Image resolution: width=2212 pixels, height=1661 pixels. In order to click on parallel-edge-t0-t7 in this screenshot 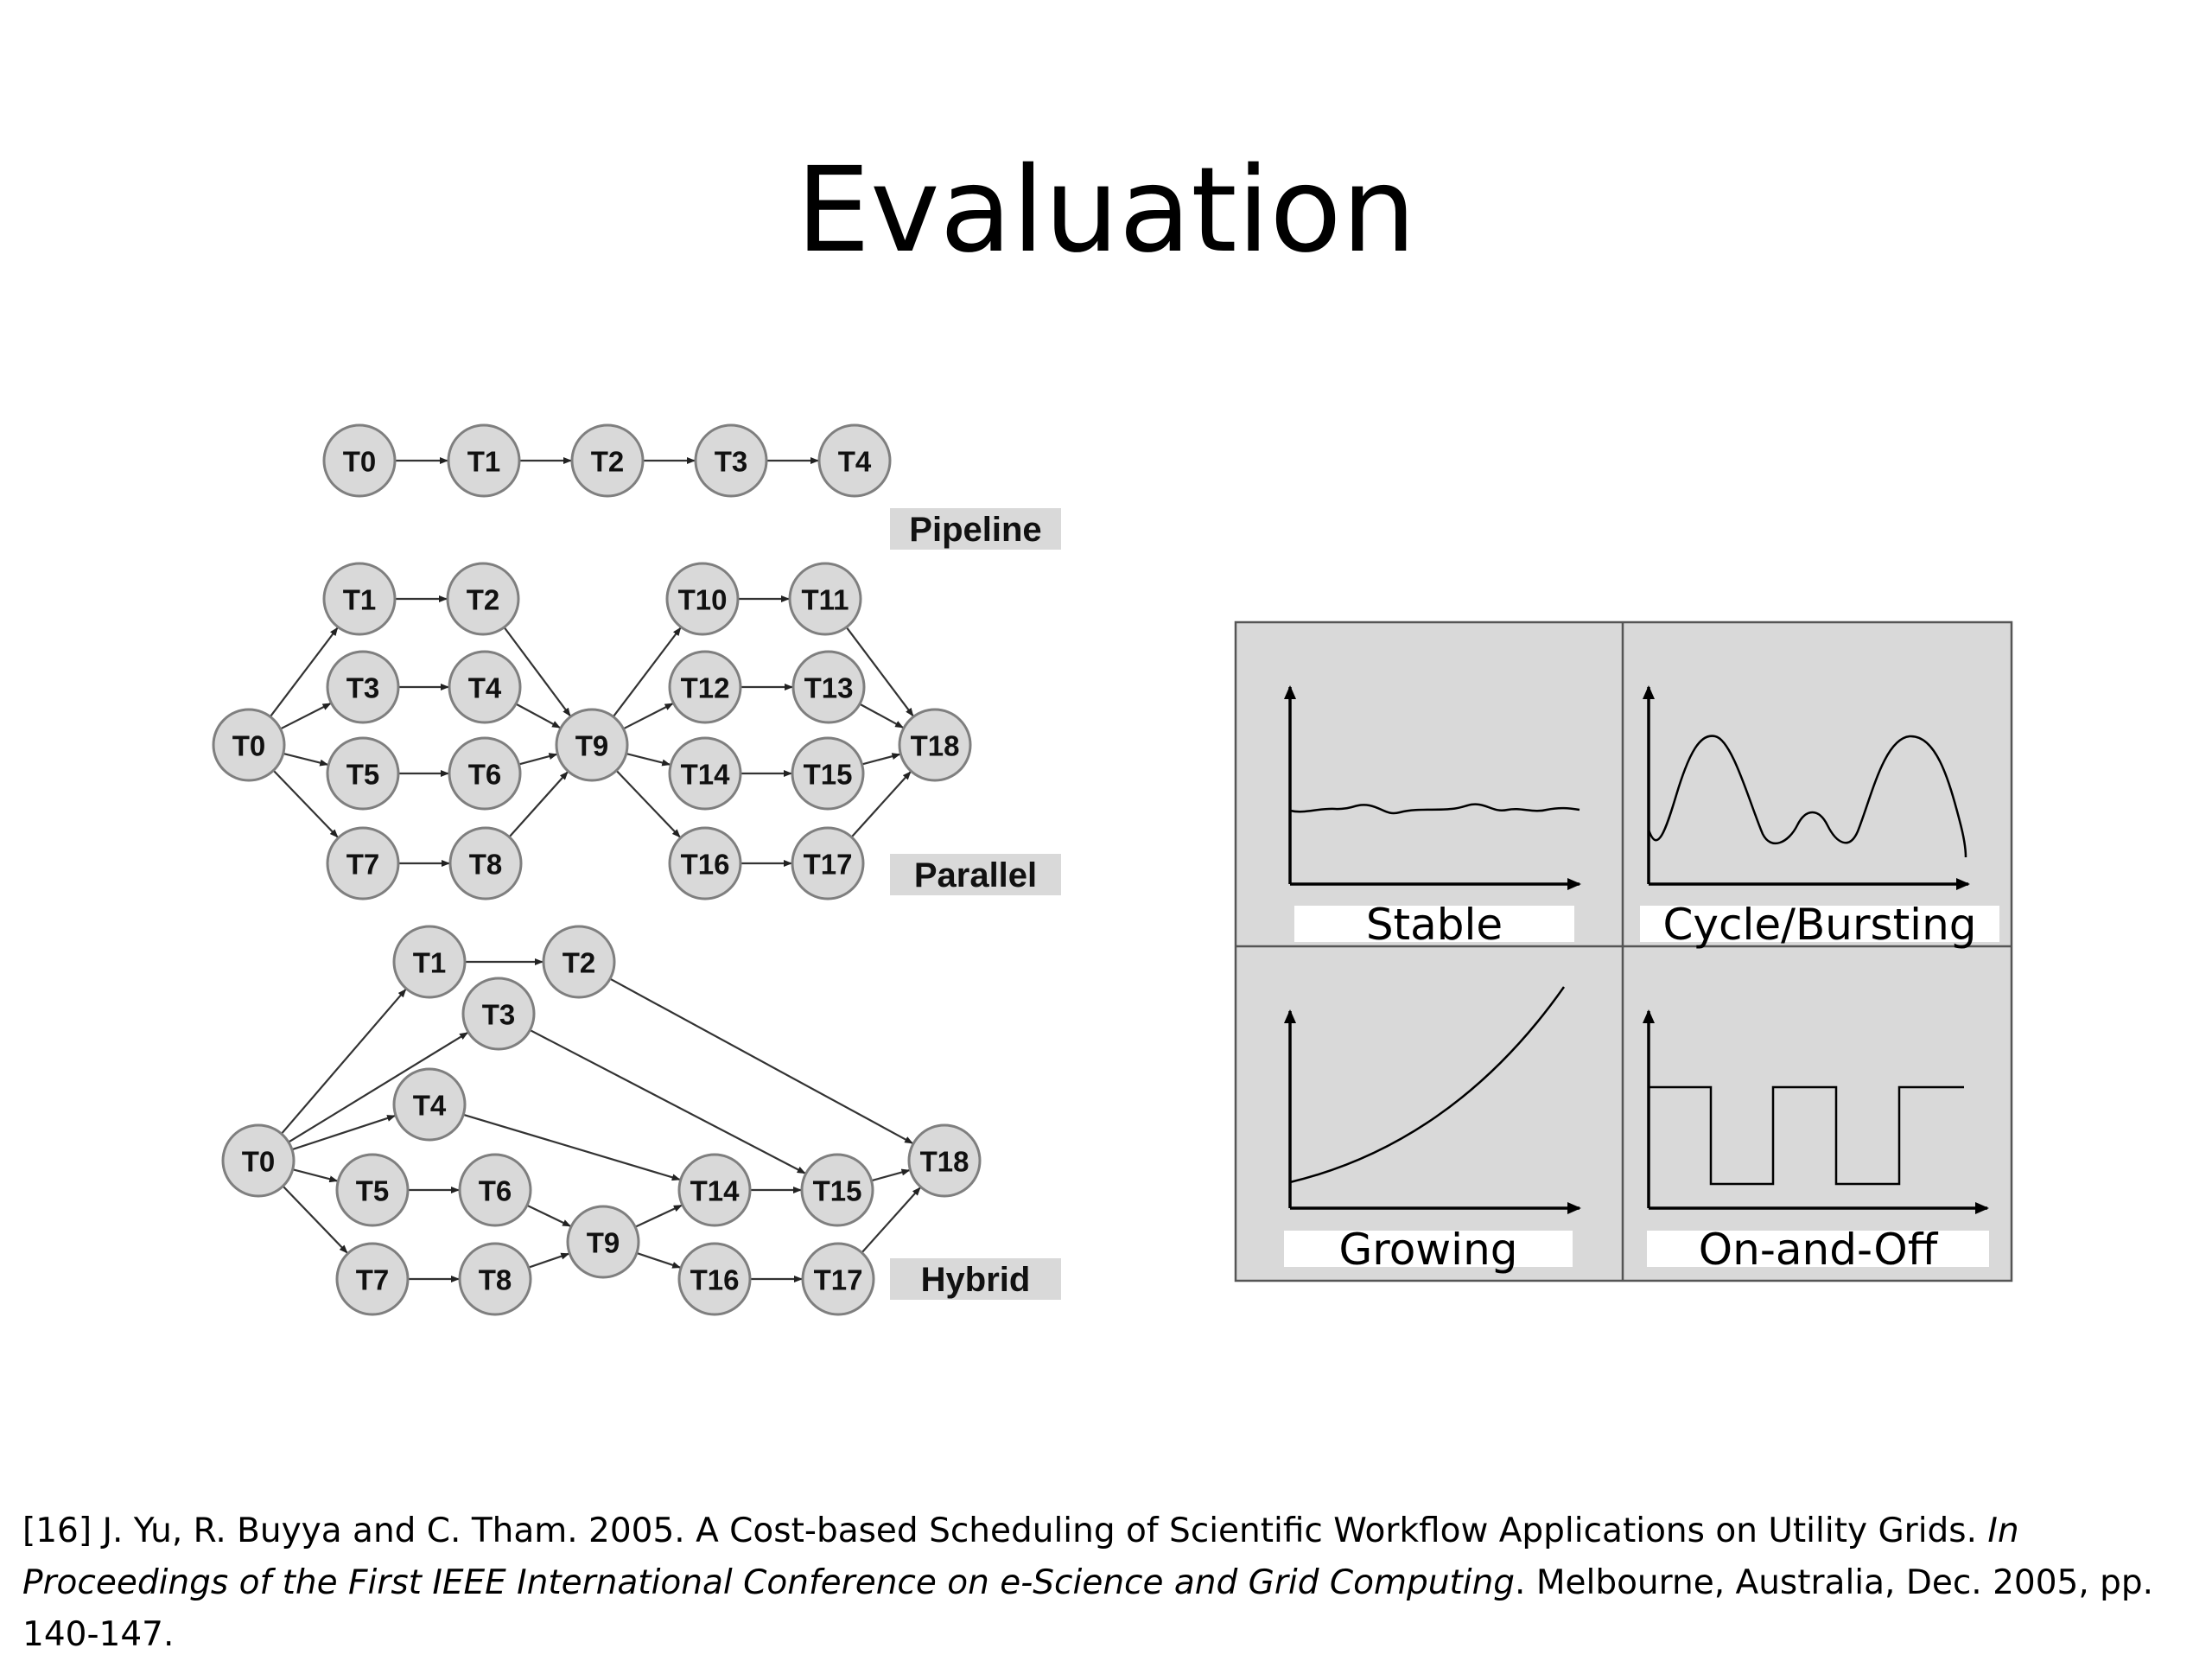, I will do `click(305, 803)`.